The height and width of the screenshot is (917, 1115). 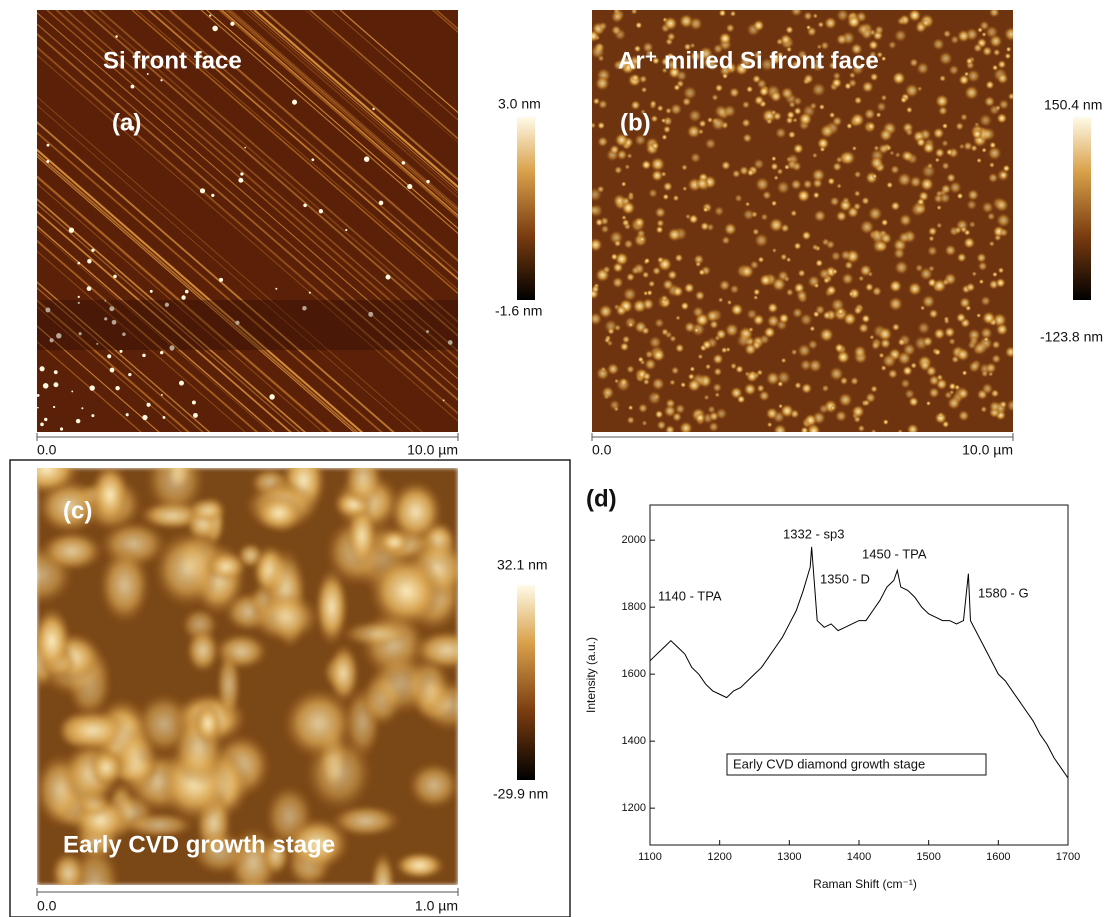 What do you see at coordinates (634, 808) in the screenshot?
I see `y-tick-label: 1200` at bounding box center [634, 808].